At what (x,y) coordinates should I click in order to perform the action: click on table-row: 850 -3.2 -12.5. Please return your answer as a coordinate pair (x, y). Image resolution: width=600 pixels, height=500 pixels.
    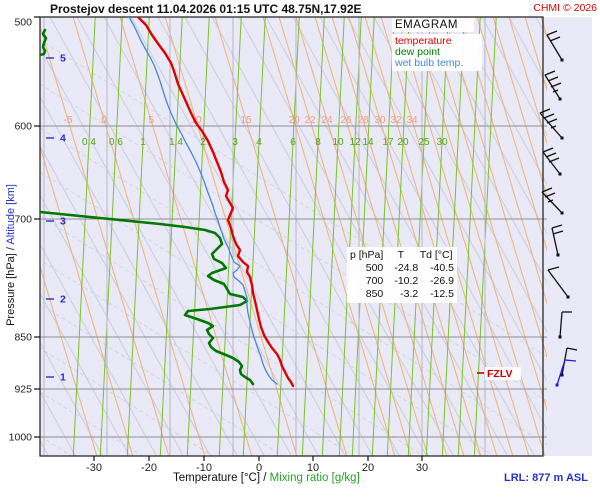
    Looking at the image, I should click on (402, 294).